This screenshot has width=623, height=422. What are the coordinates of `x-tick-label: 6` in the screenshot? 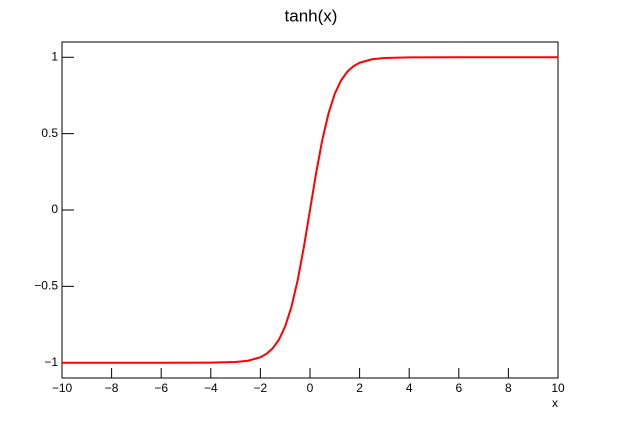 It's located at (458, 388).